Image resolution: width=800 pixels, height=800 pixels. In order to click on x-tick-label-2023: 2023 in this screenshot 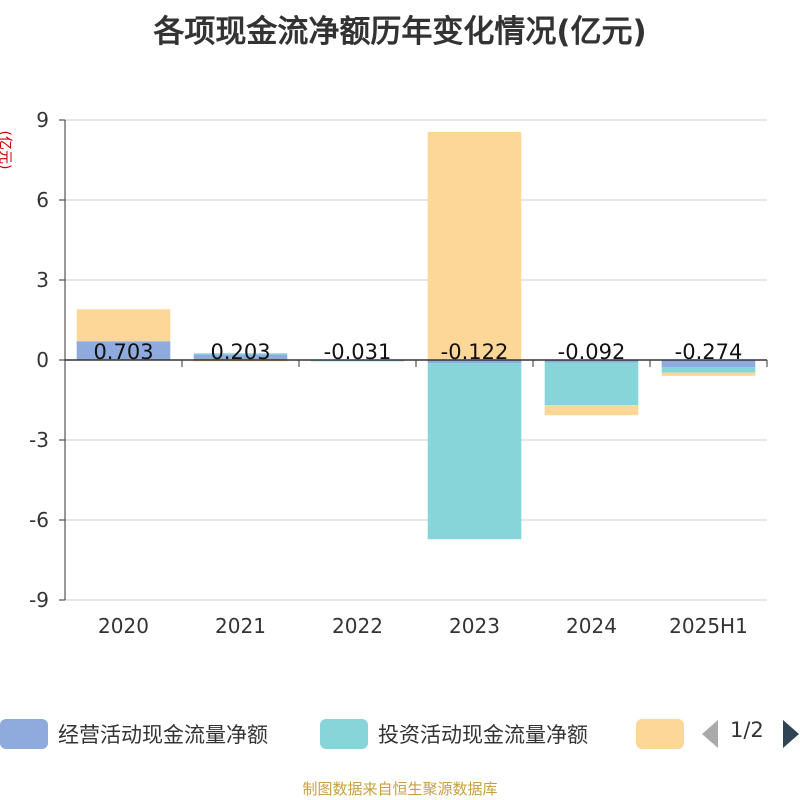, I will do `click(474, 626)`.